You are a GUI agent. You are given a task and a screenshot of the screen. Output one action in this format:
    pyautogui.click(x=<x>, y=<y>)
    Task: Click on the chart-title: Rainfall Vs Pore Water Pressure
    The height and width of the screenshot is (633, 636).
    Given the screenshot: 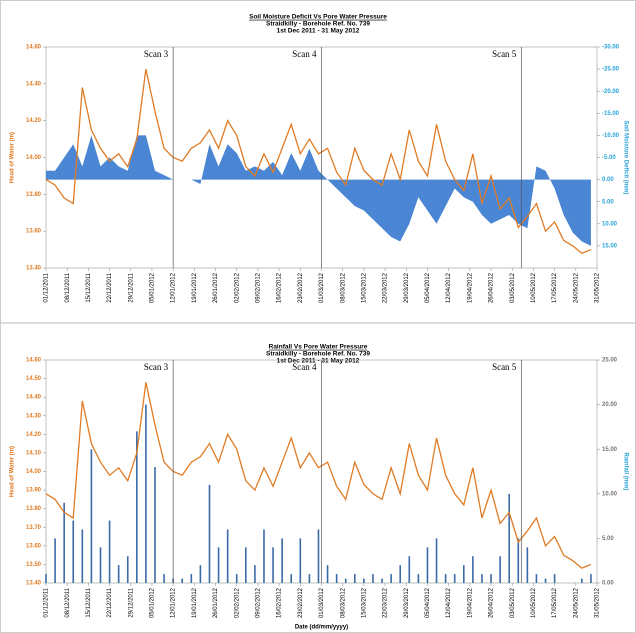 What is the action you would take?
    pyautogui.click(x=318, y=347)
    